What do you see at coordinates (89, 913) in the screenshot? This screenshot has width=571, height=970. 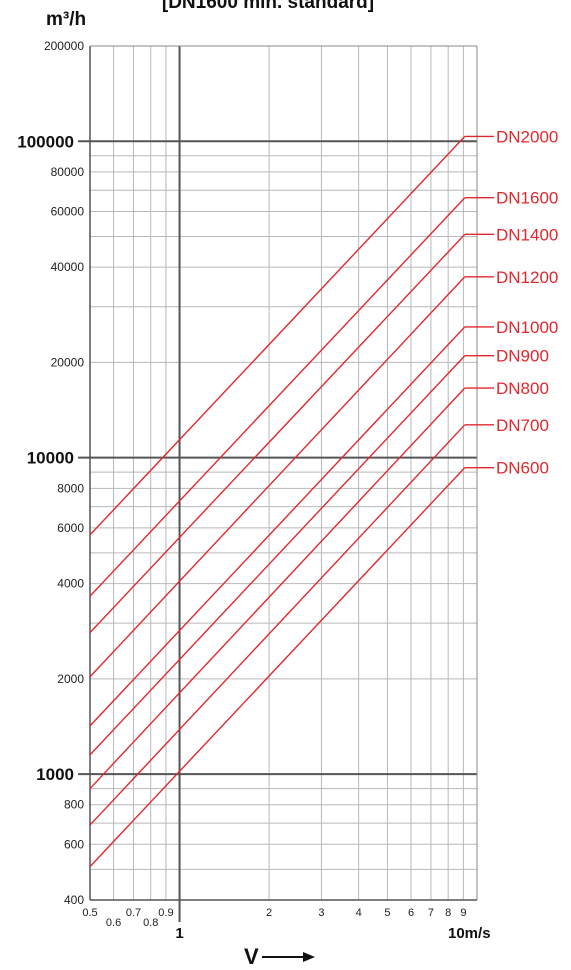 I see `x-tick-label: 0.5` at bounding box center [89, 913].